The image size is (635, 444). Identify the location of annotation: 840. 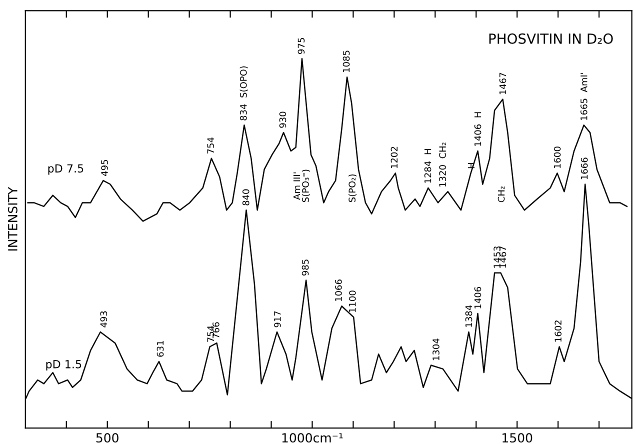
(246, 197).